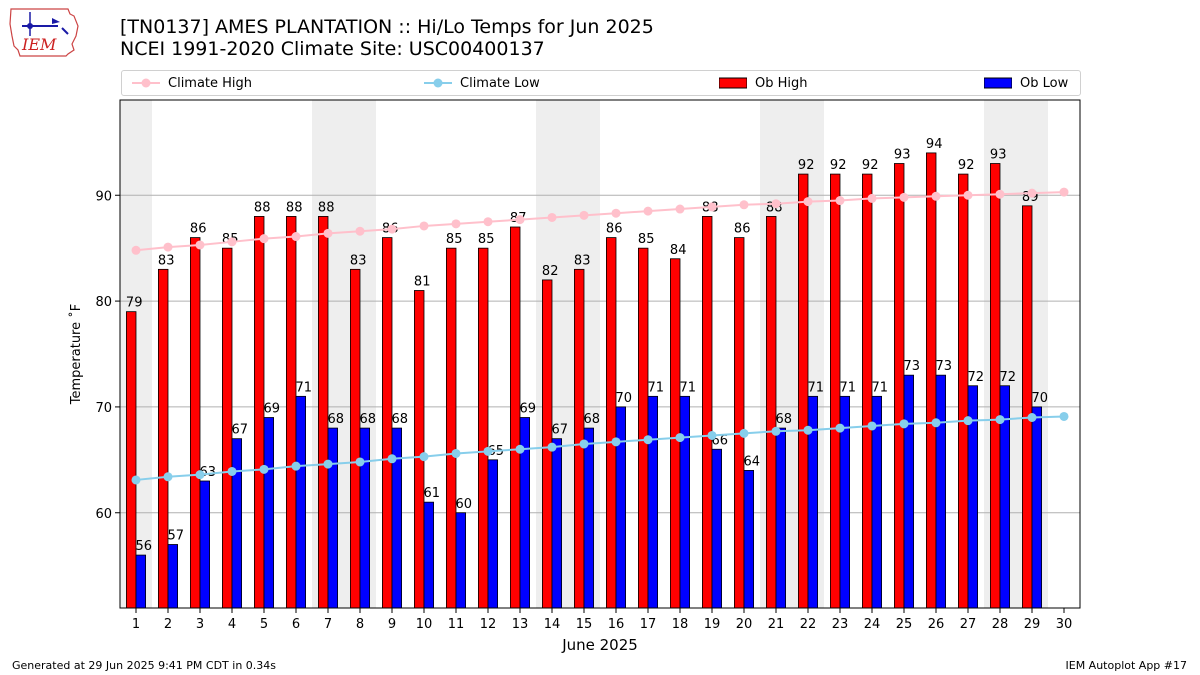  Describe the element at coordinates (200, 624) in the screenshot. I see `x-tick-label: 3` at that location.